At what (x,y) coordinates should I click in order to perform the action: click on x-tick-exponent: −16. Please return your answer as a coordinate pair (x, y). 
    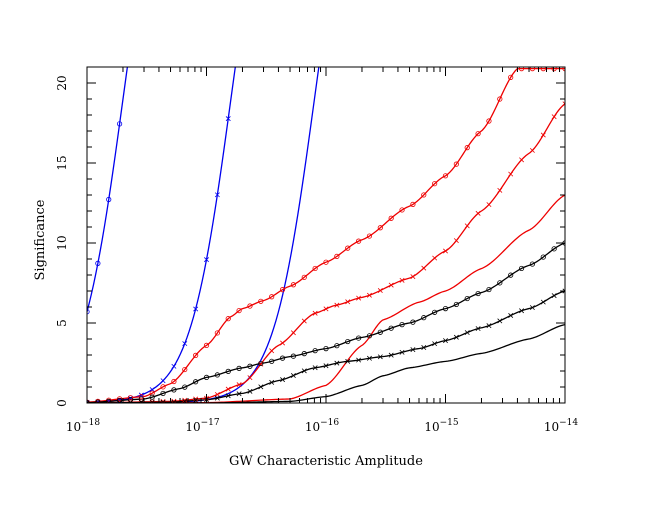
    Looking at the image, I should click on (329, 423).